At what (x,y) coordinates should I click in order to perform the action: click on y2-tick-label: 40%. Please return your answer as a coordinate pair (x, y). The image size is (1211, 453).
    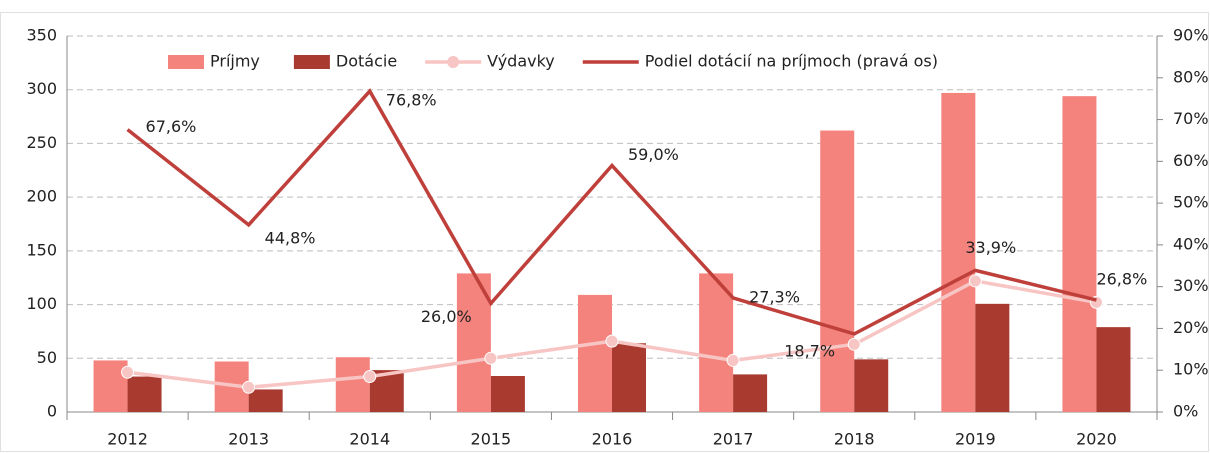
    Looking at the image, I should click on (1191, 243).